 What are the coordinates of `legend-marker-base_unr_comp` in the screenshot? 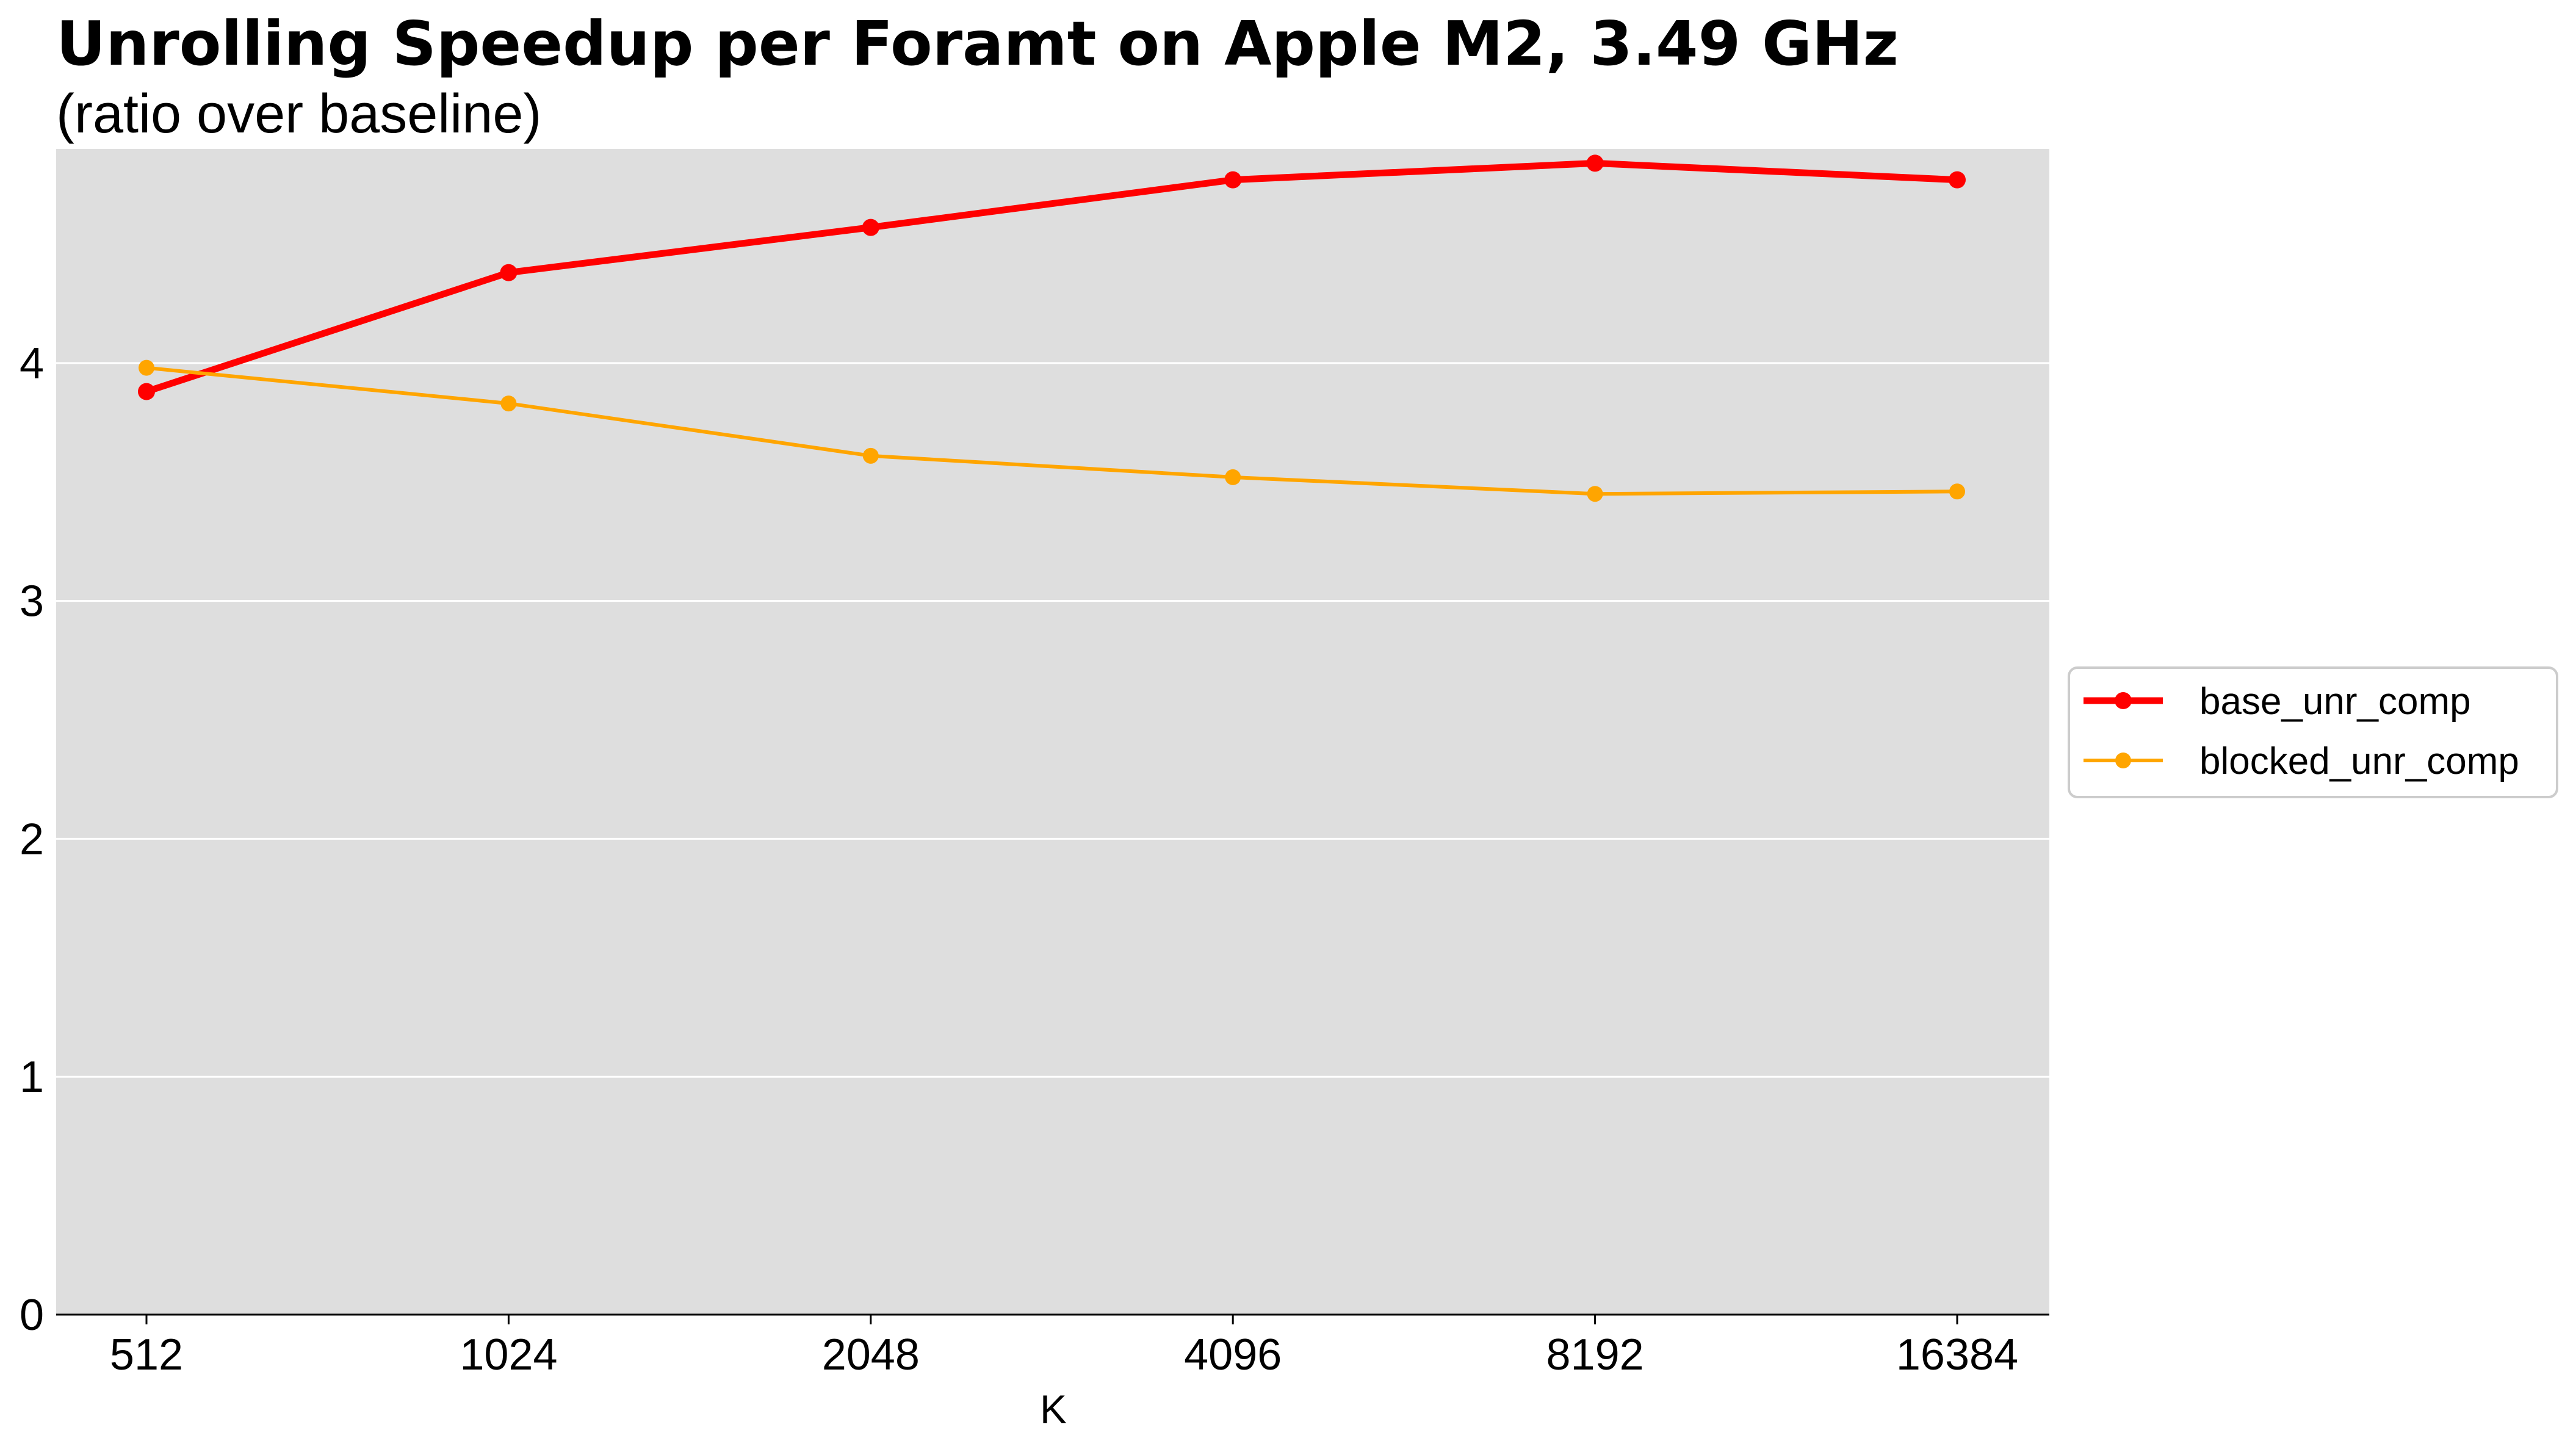 It's located at (2123, 700).